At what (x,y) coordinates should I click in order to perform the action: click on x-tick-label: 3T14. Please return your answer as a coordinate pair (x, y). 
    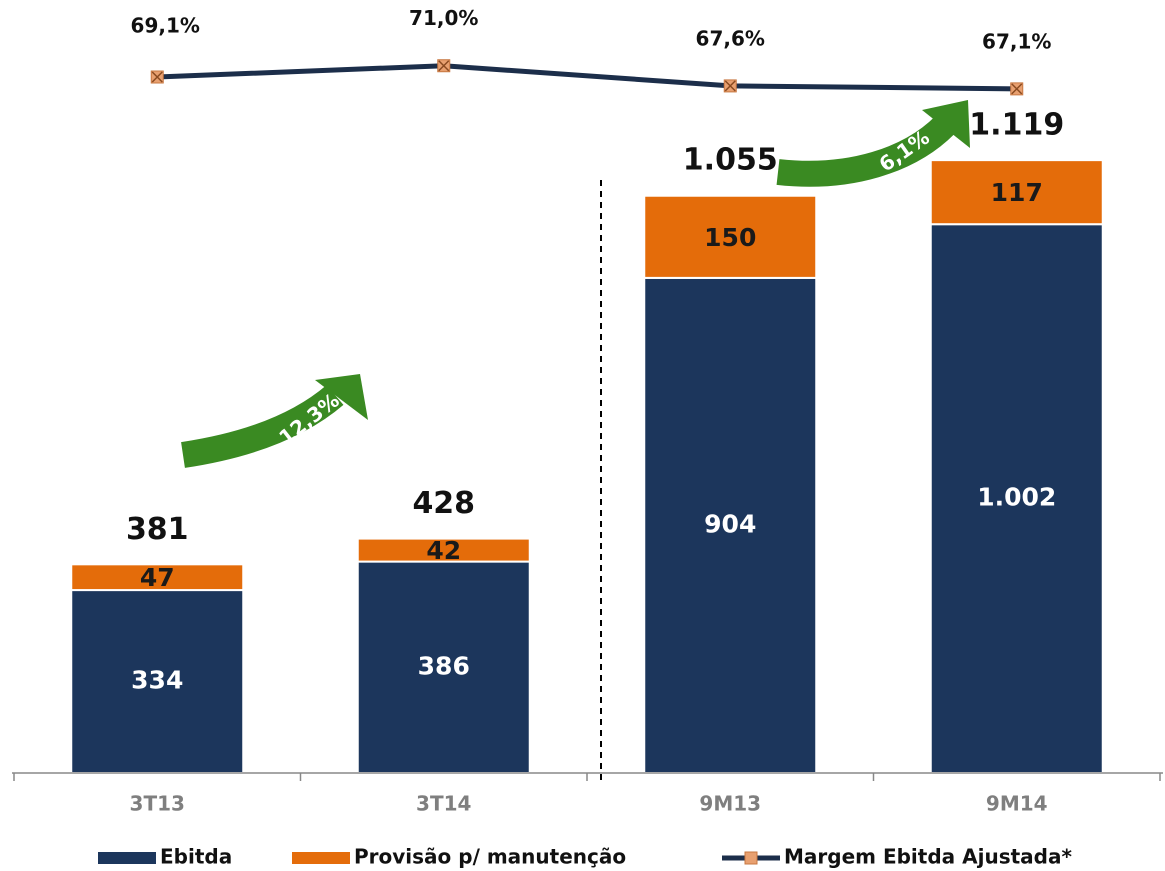
    Looking at the image, I should click on (443, 804).